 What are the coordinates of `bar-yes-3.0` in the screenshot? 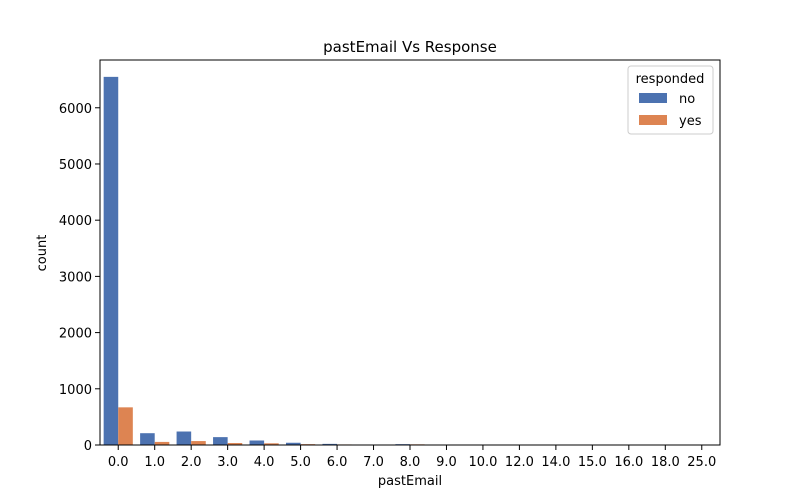 It's located at (235, 444).